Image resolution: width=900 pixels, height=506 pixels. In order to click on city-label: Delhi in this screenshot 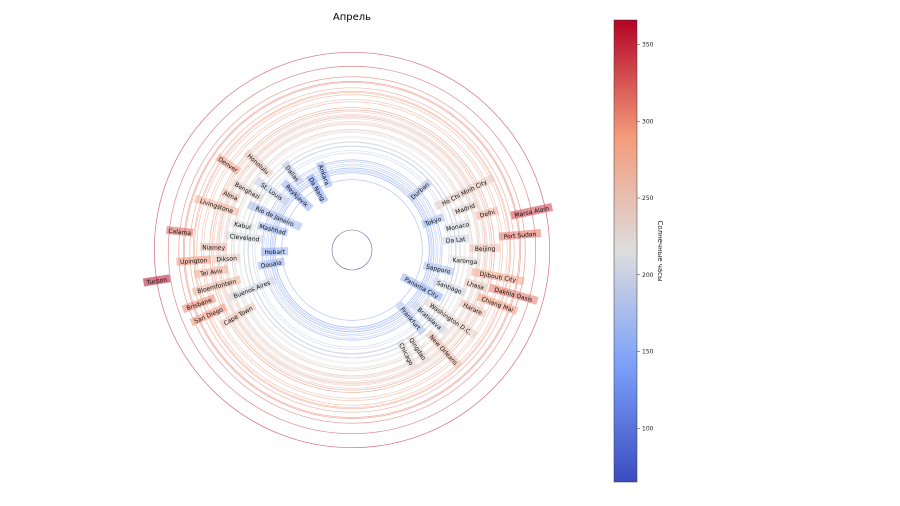, I will do `click(487, 213)`.